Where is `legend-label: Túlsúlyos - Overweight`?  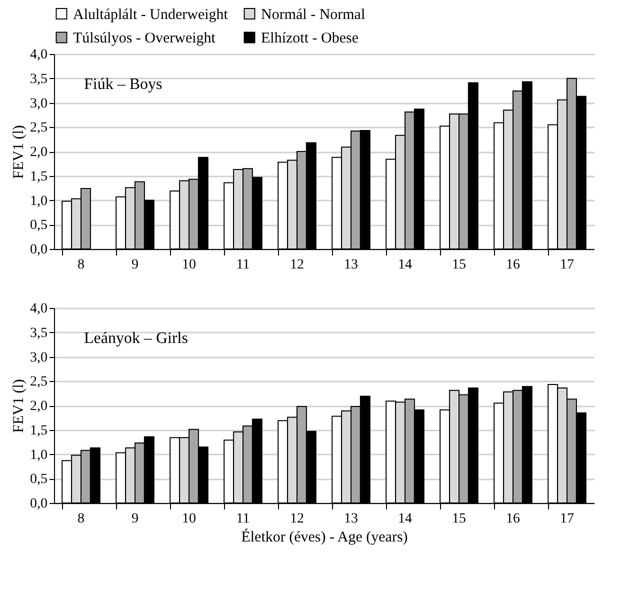 legend-label: Túlsúlyos - Overweight is located at coordinates (144, 38).